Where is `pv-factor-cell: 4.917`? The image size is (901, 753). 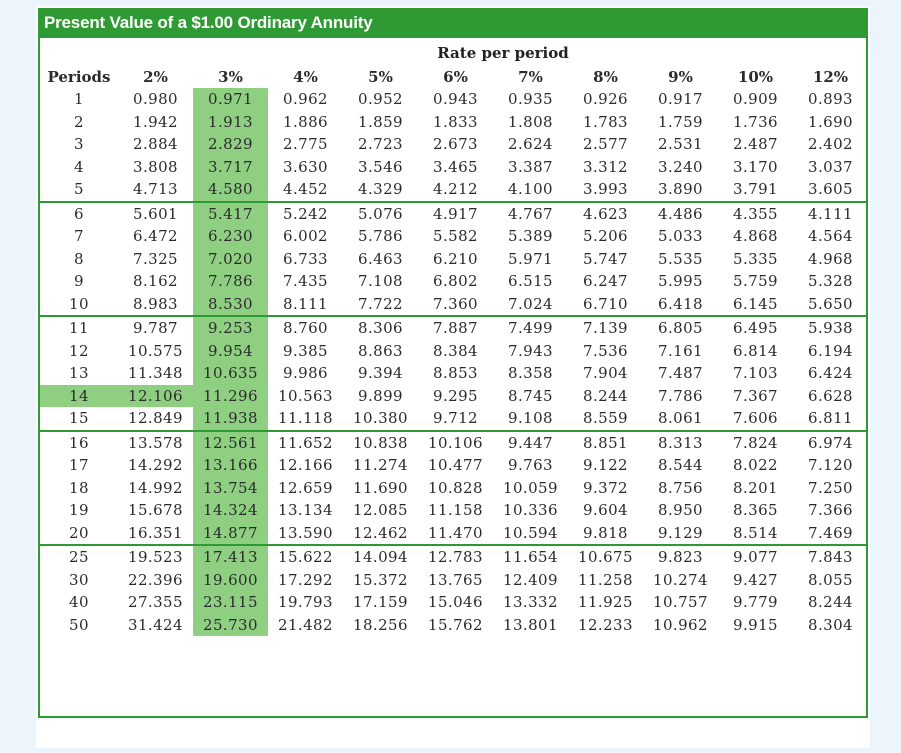
pv-factor-cell: 4.917 is located at coordinates (455, 212).